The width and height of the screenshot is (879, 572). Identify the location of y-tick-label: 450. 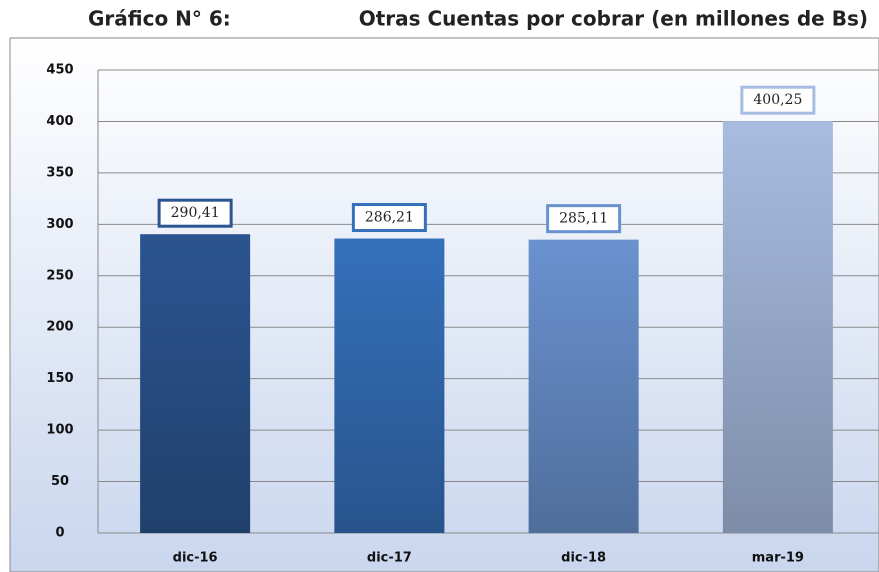
(59, 70).